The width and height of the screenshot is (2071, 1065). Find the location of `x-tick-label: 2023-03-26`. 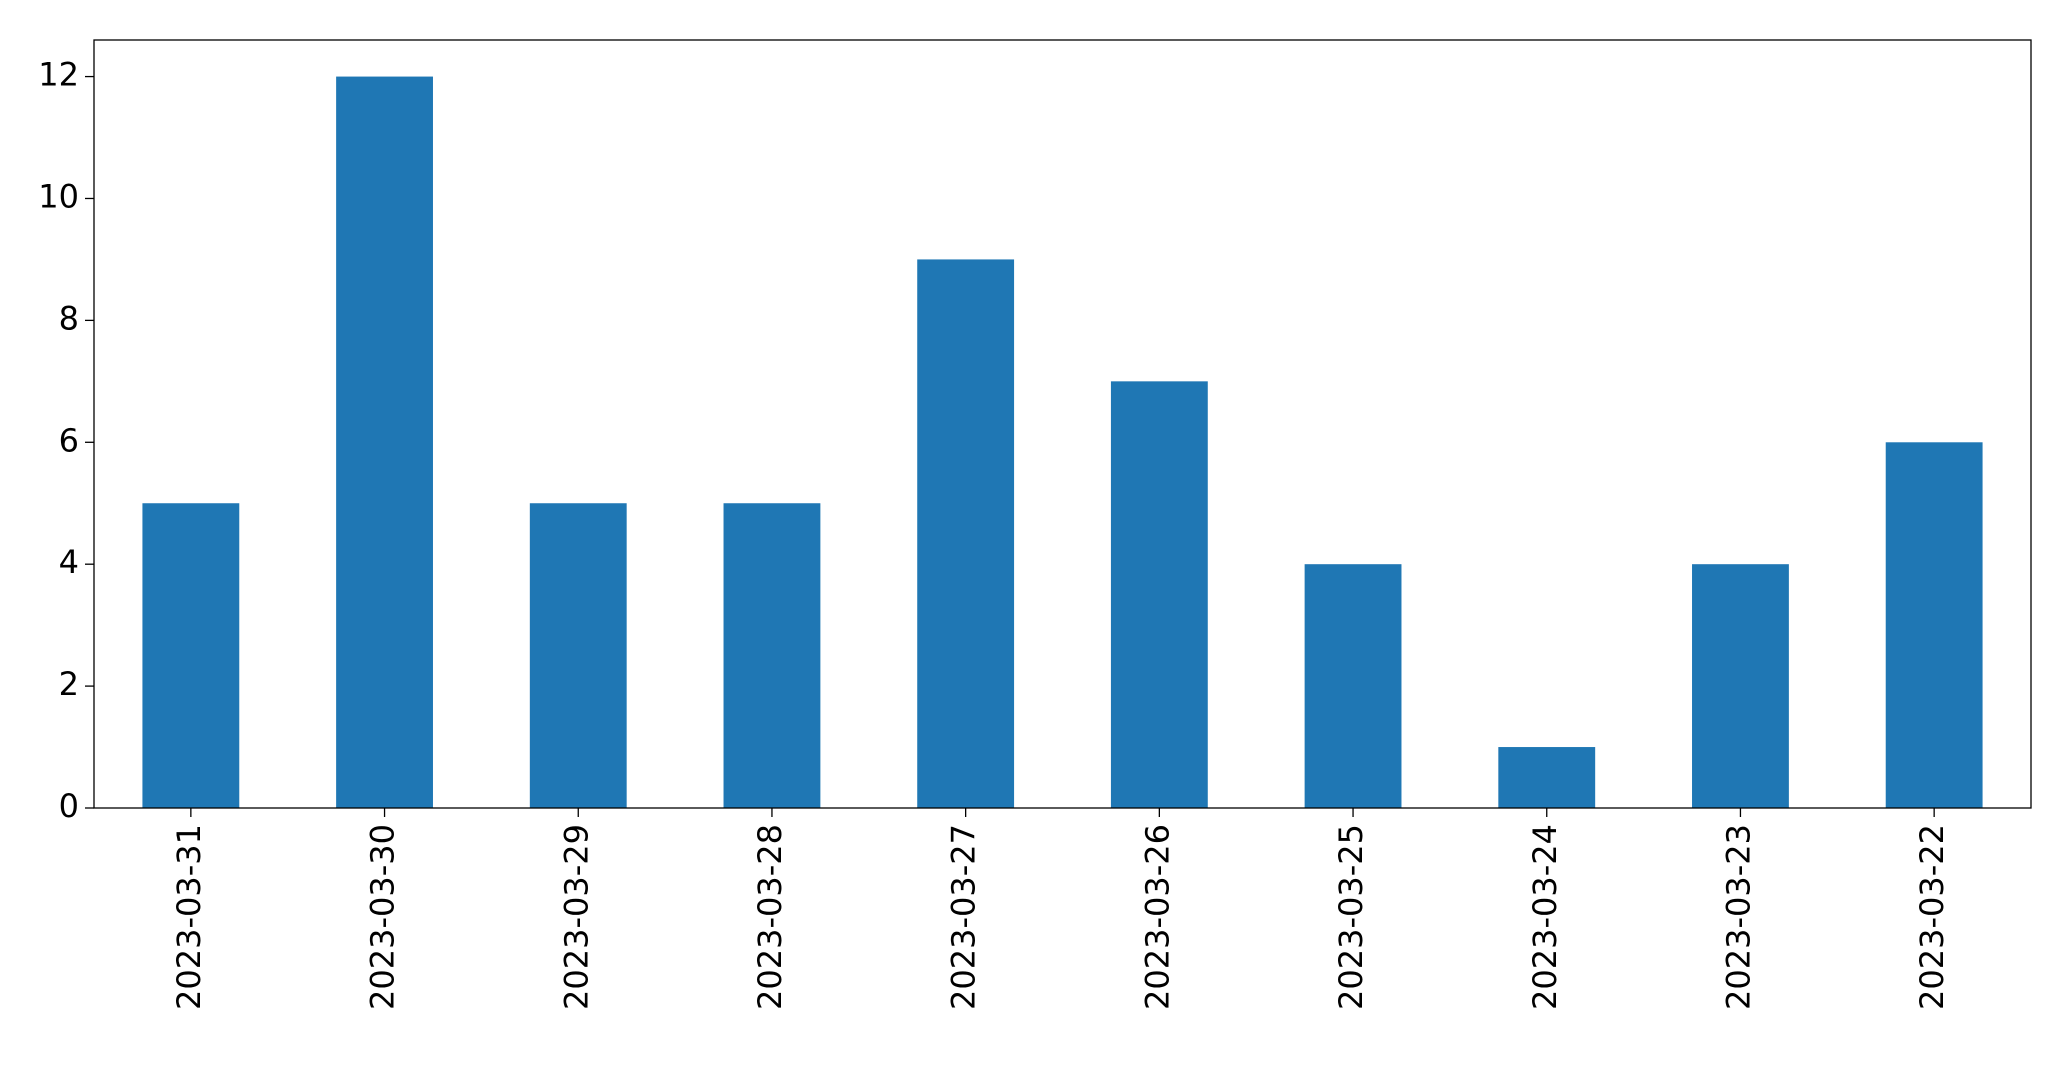

x-tick-label: 2023-03-26 is located at coordinates (1157, 917).